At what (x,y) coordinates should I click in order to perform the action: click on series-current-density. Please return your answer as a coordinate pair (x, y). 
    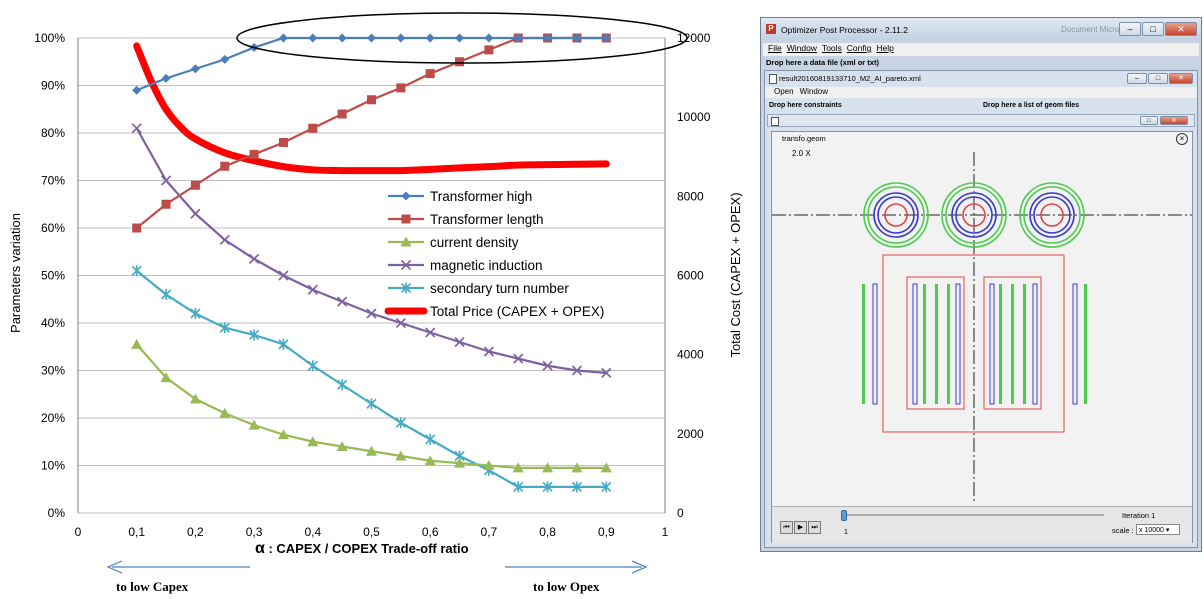
    Looking at the image, I should click on (371, 405).